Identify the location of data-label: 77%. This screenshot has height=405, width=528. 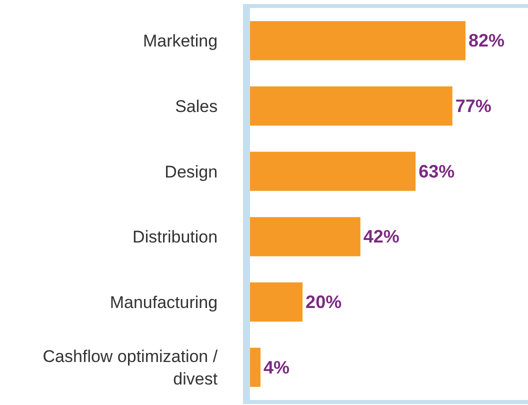
(473, 106).